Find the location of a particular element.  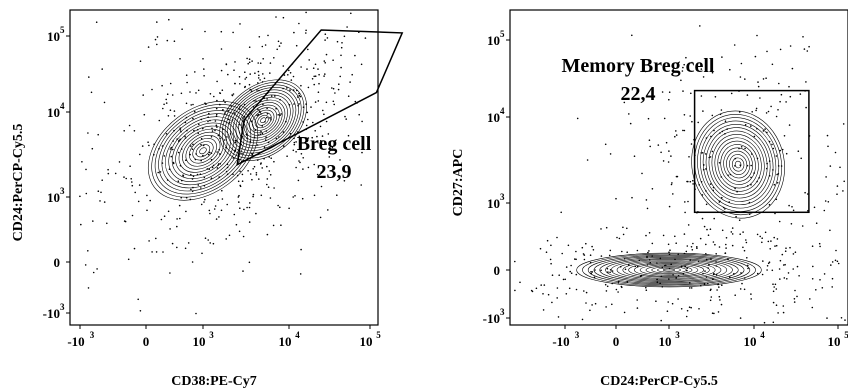

gate-rectangle is located at coordinates (751, 151).